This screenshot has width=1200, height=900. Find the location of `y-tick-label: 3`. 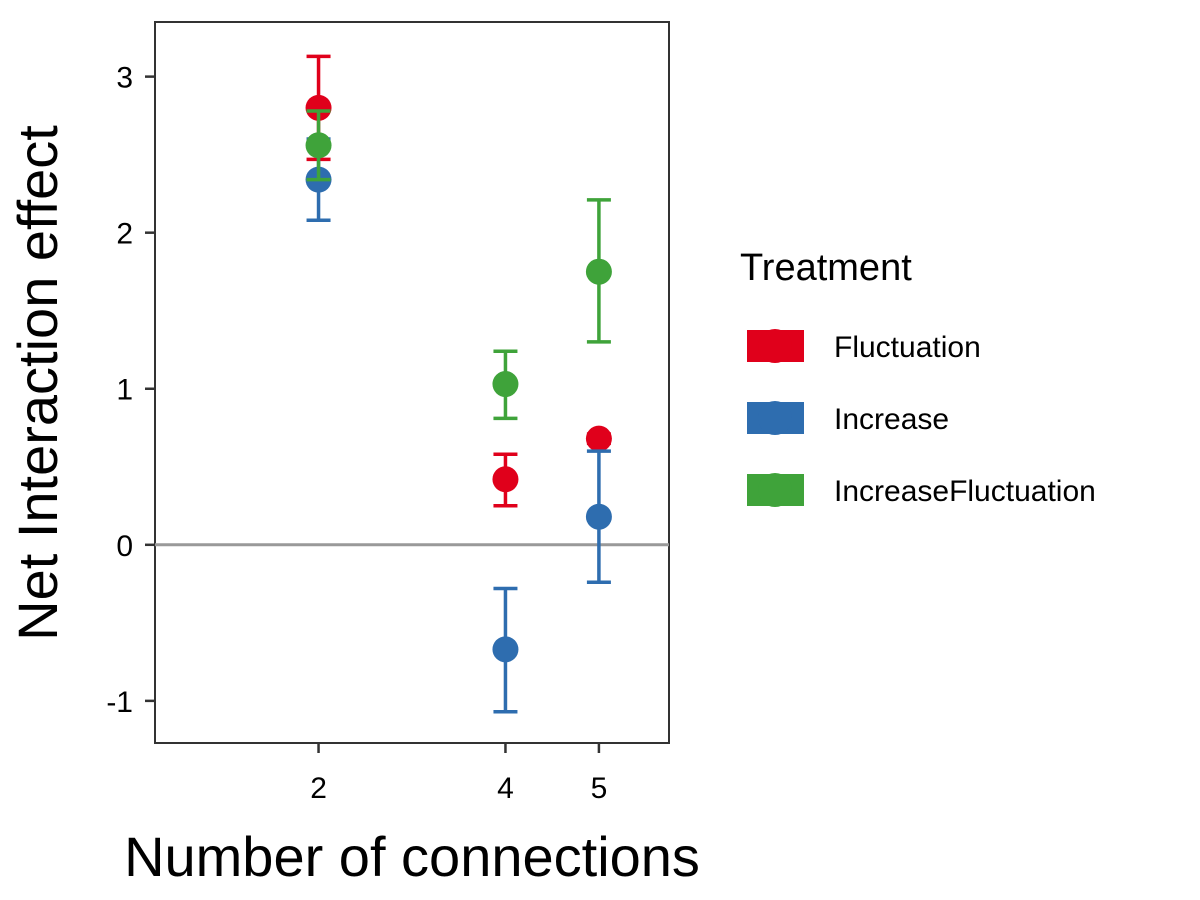

y-tick-label: 3 is located at coordinates (124, 78).